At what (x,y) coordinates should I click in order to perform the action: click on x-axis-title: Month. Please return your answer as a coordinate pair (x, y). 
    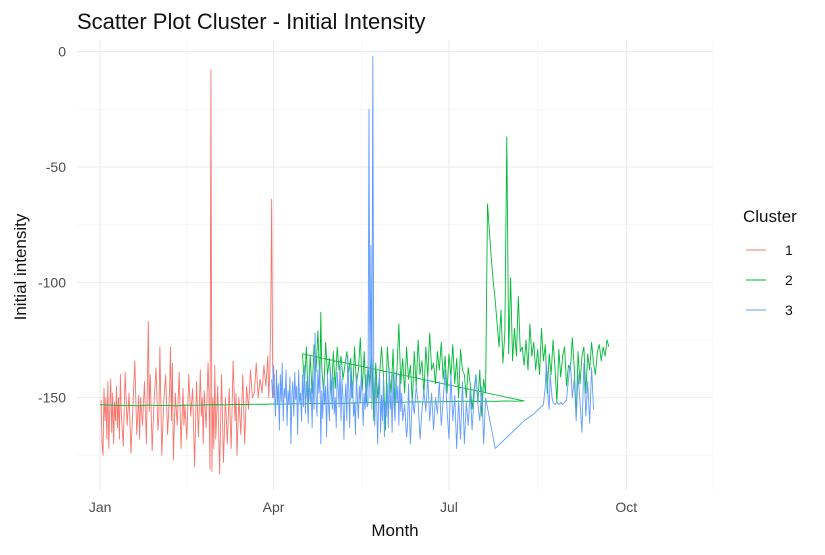
    Looking at the image, I should click on (394, 530).